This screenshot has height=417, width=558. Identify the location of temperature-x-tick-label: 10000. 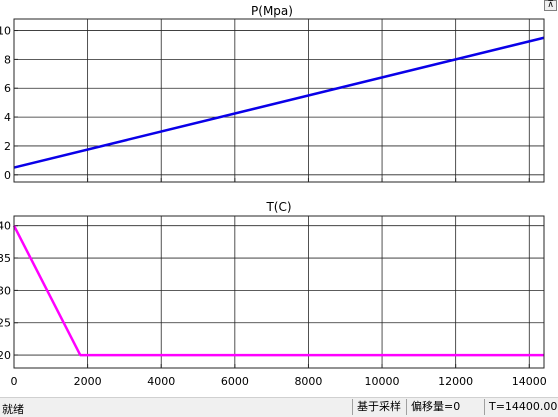
(382, 381).